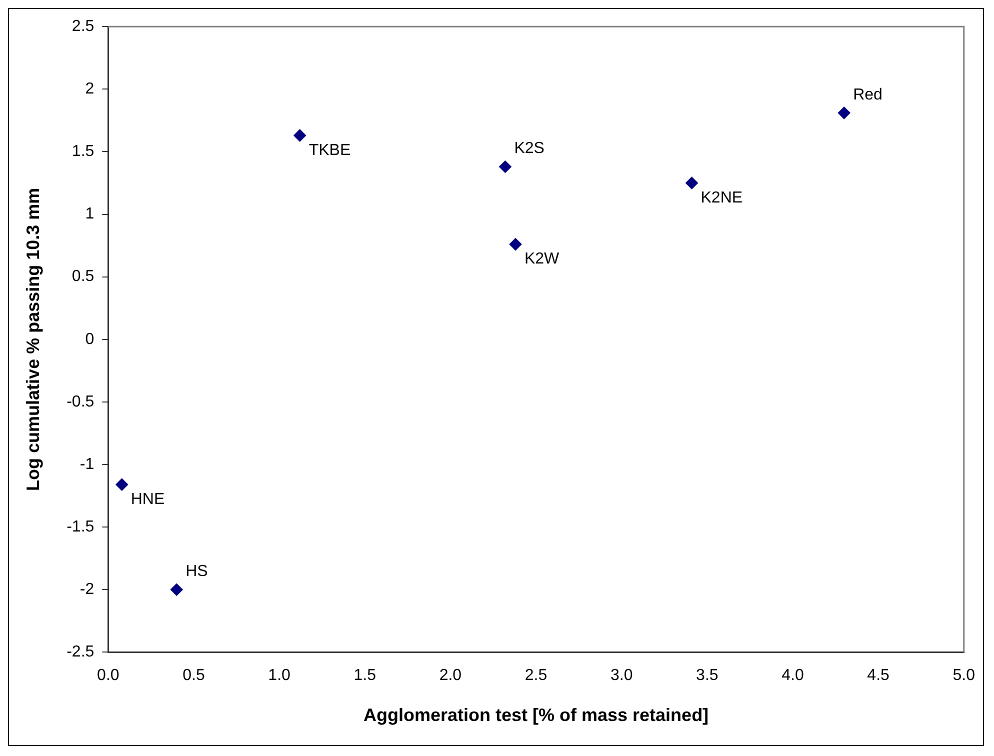 The height and width of the screenshot is (756, 994). I want to click on x-tick-label: 2.0, so click(450, 675).